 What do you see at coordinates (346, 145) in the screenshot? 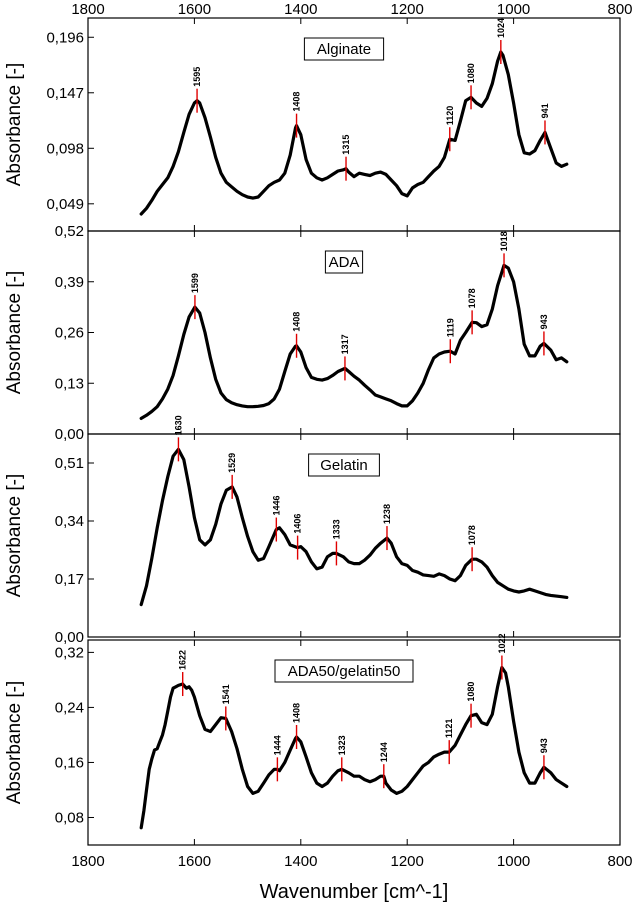
I see `peak-label: 1315` at bounding box center [346, 145].